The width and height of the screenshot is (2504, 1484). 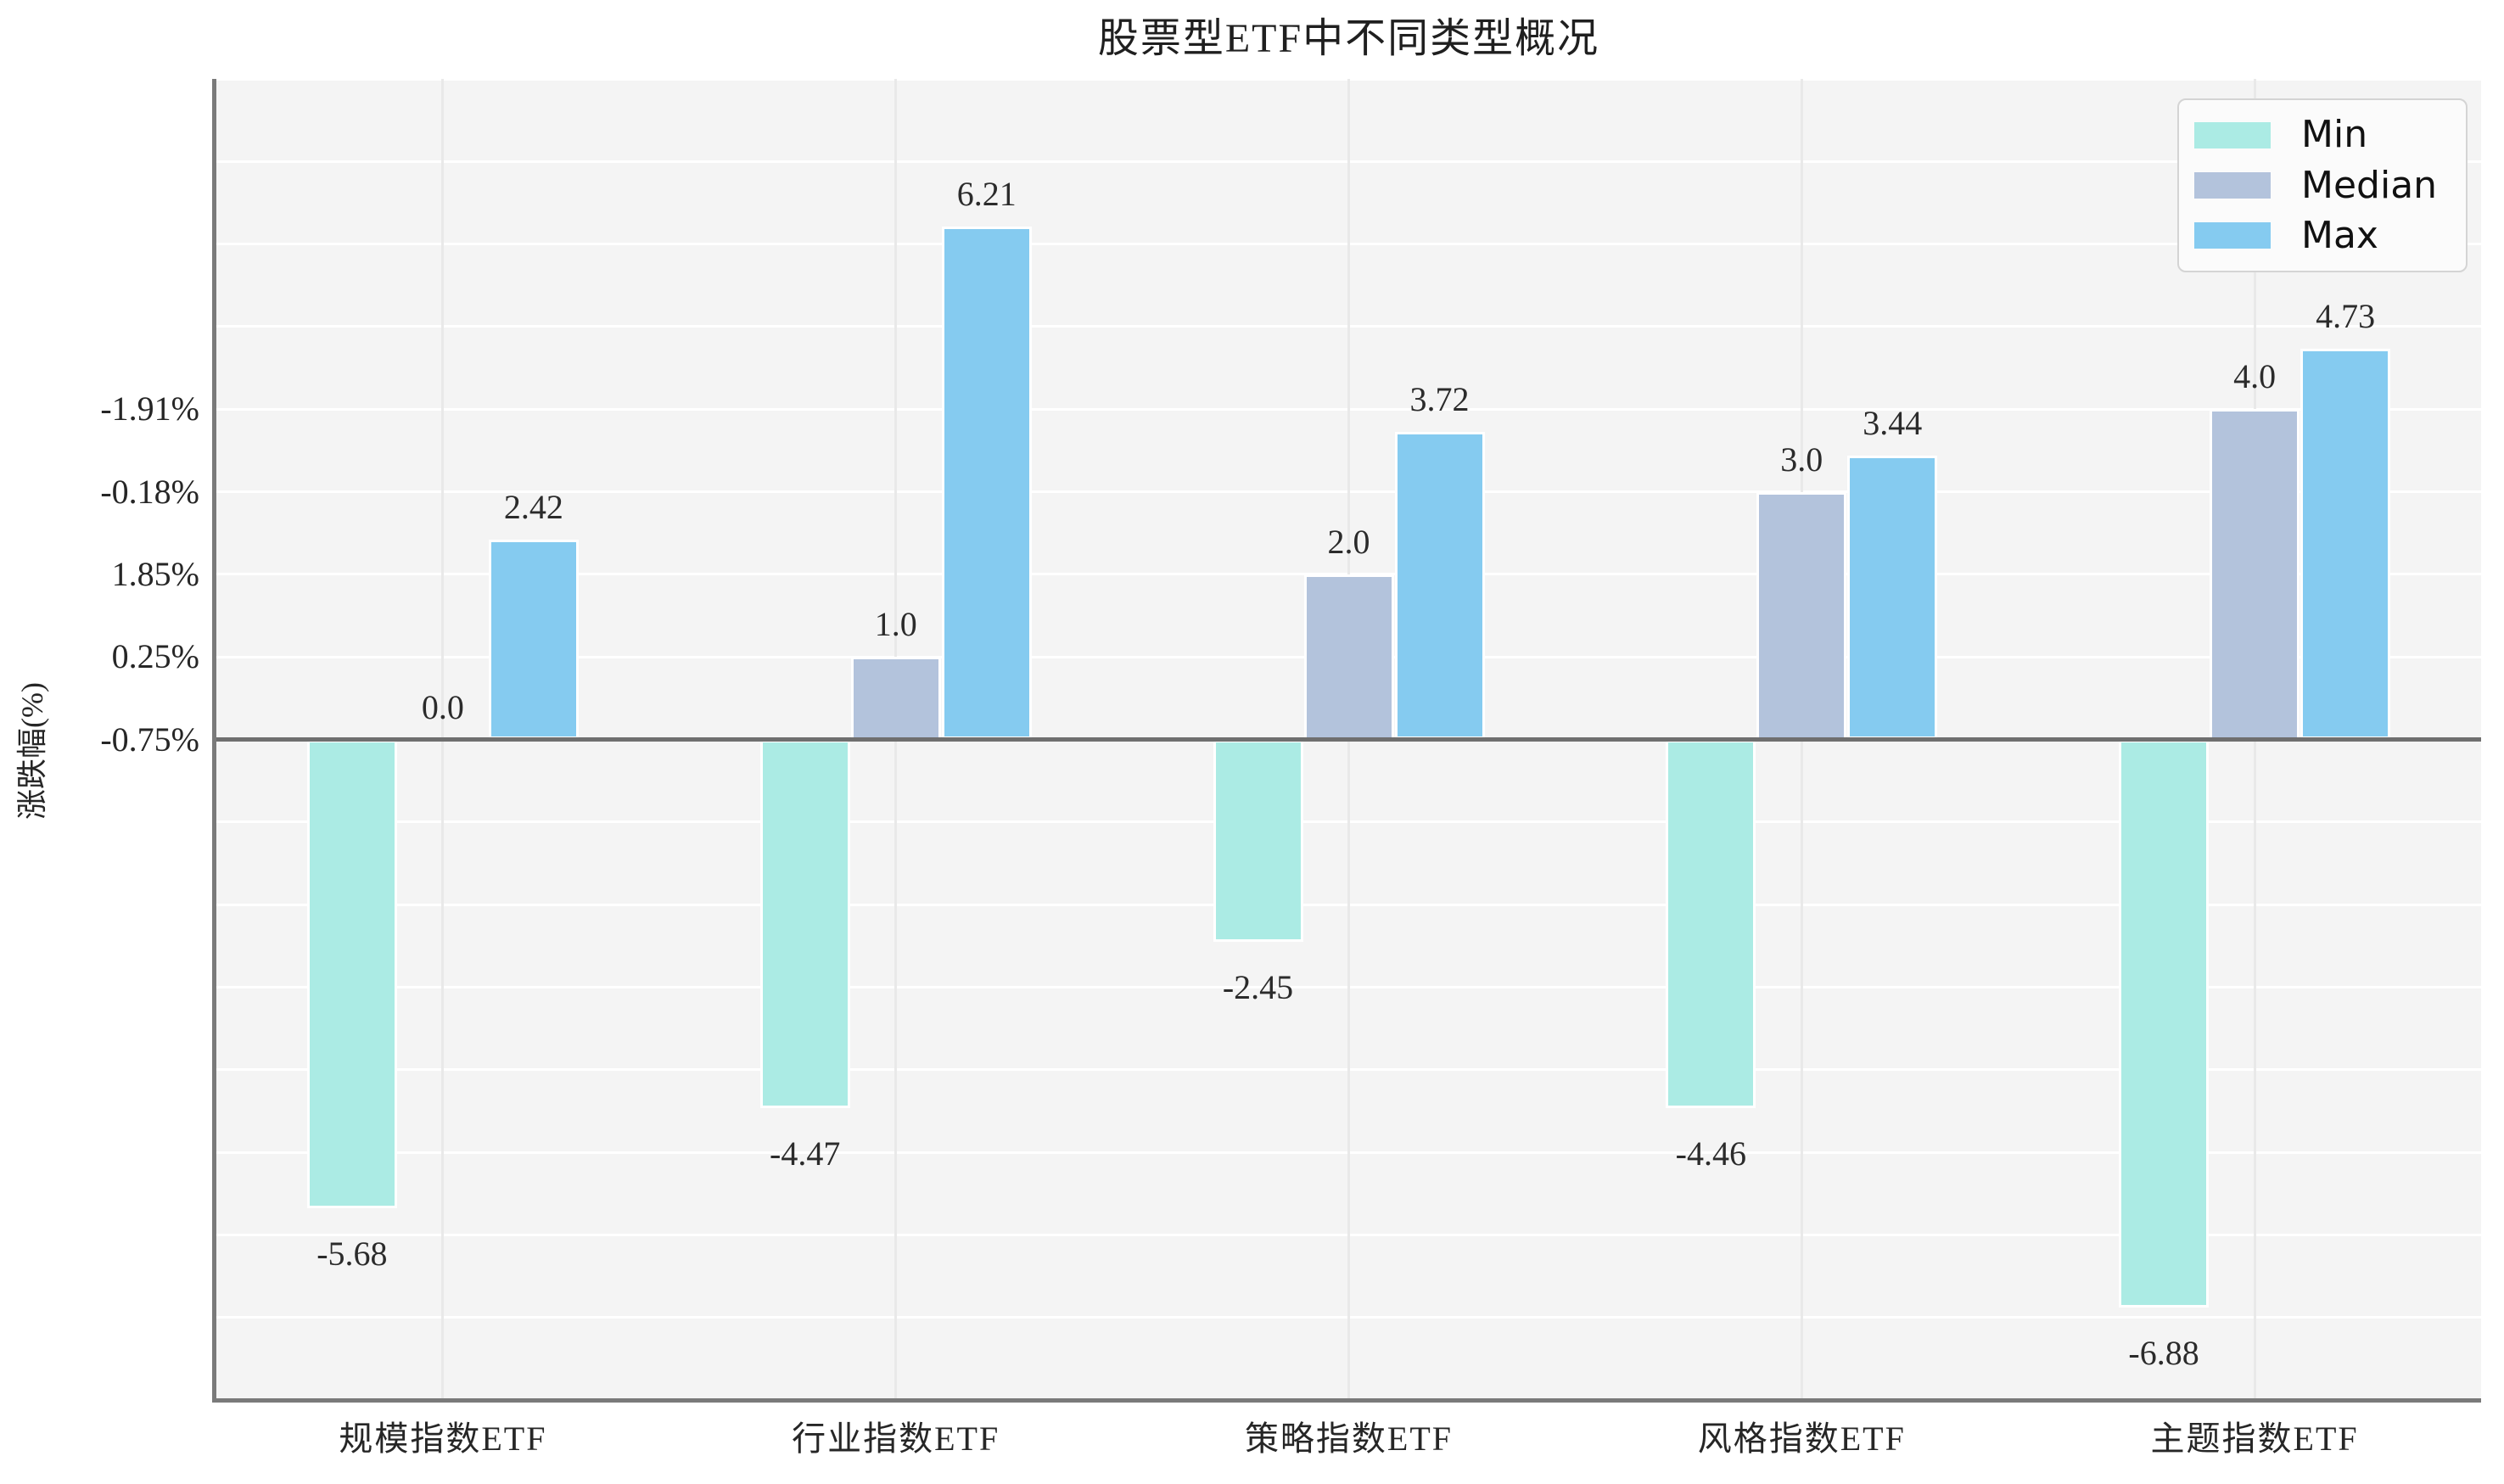 I want to click on bar-value-label: 6.21, so click(x=987, y=194).